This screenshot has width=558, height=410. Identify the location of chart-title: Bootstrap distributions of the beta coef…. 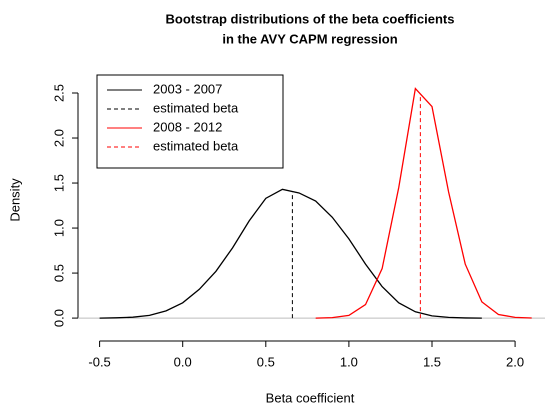
(310, 18).